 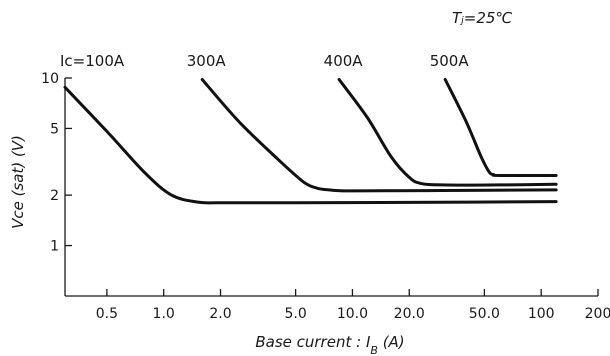 What do you see at coordinates (54, 129) in the screenshot?
I see `y-tick-label: 5` at bounding box center [54, 129].